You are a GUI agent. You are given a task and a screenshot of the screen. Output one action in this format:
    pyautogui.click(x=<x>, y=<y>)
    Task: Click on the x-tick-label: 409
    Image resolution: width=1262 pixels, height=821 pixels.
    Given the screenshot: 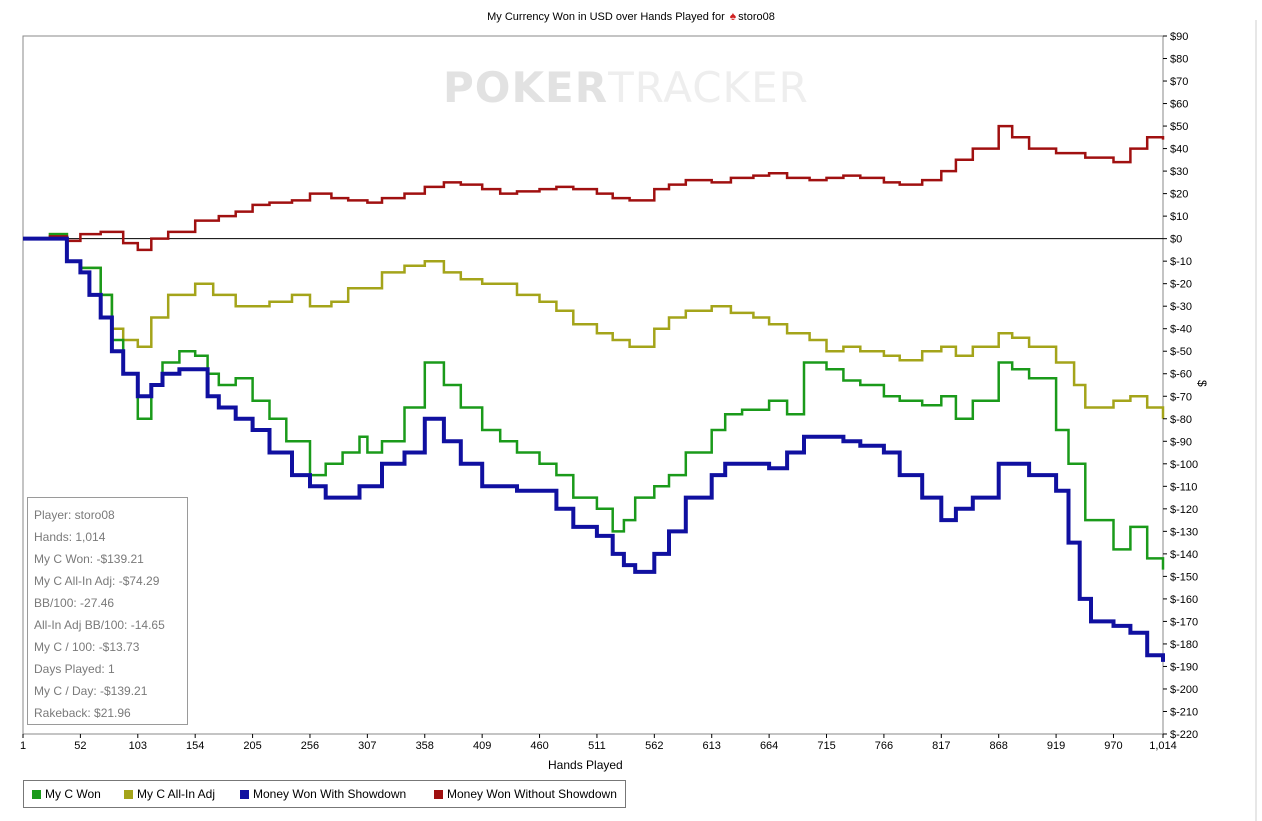 What is the action you would take?
    pyautogui.click(x=482, y=746)
    